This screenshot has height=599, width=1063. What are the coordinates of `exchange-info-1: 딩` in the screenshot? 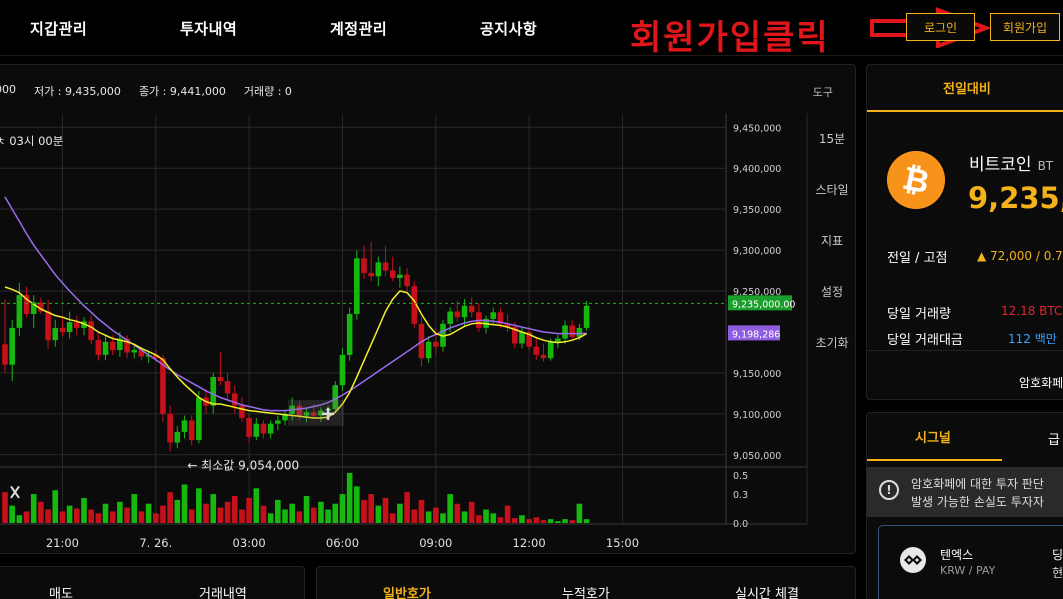 It's located at (1057, 555).